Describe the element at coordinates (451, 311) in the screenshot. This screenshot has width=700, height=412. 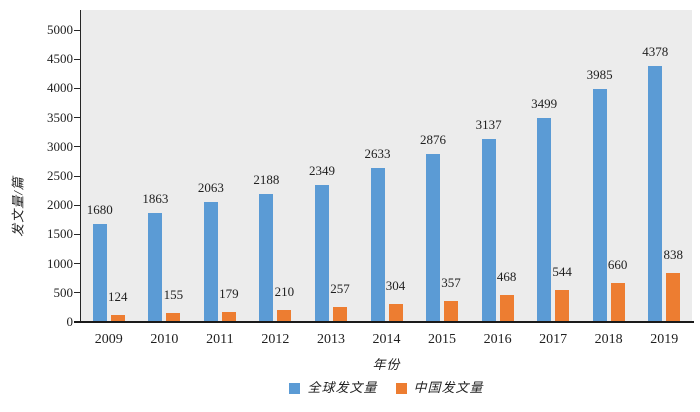
I see `bar-china-2015` at that location.